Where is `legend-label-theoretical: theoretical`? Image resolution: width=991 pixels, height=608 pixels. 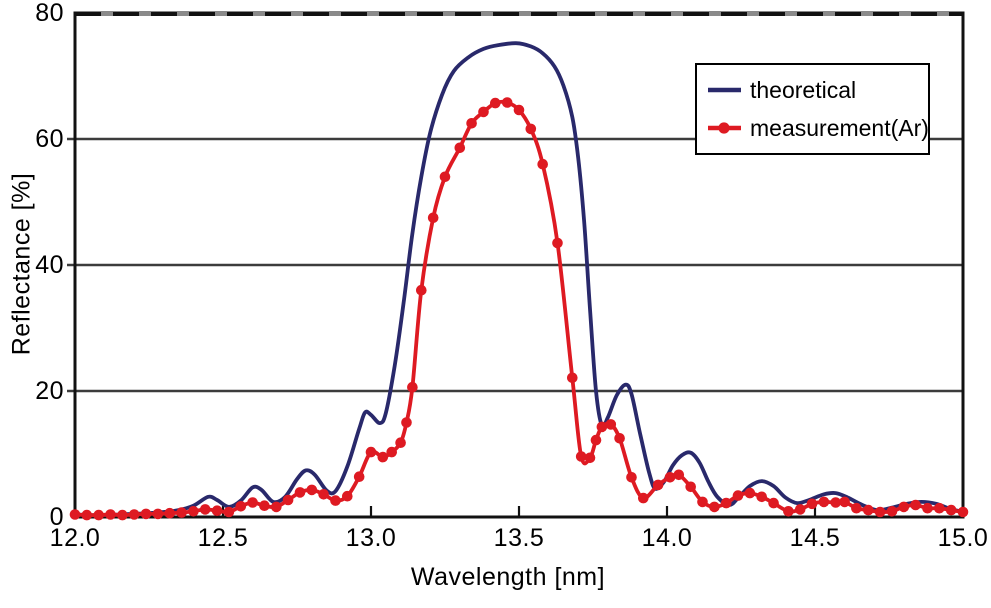
legend-label-theoretical: theoretical is located at coordinates (803, 90).